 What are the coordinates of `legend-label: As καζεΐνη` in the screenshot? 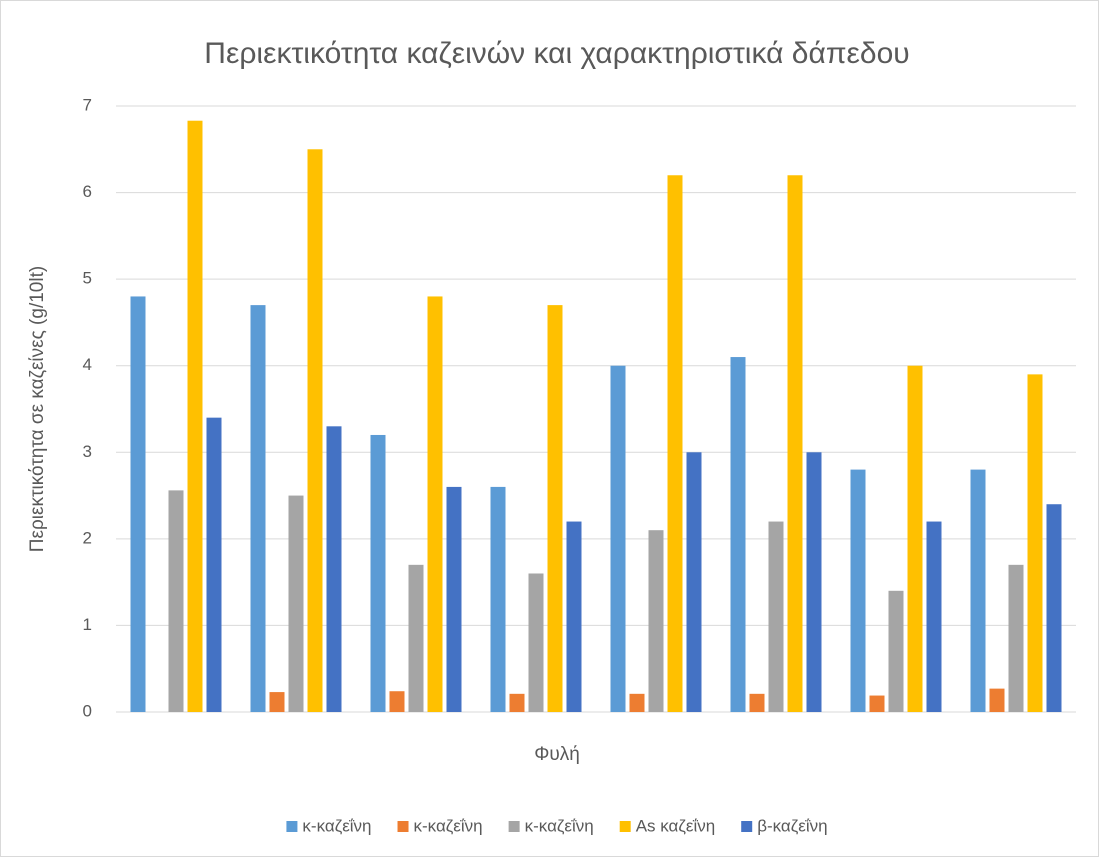 It's located at (676, 825).